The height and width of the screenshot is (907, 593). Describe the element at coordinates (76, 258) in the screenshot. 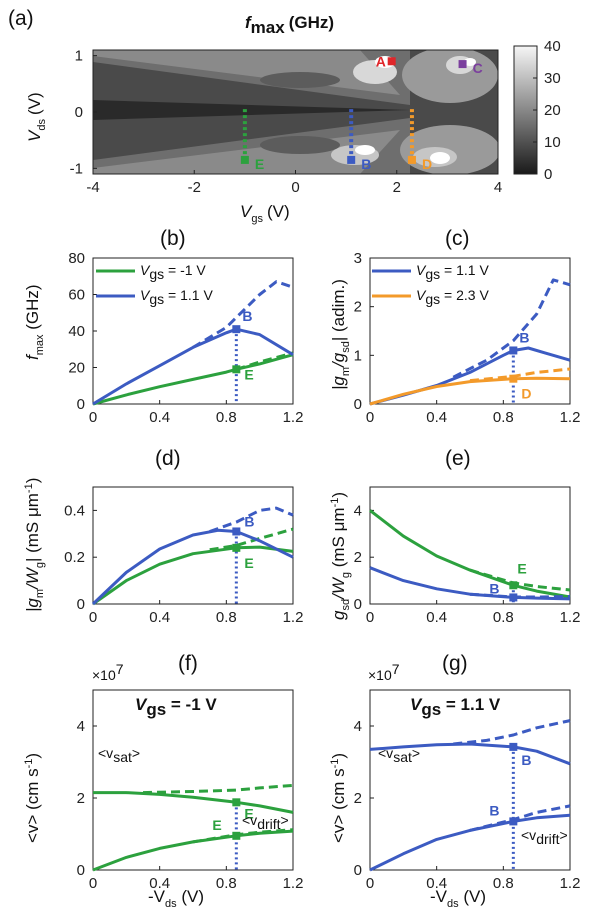

I see `y-tick-label: 80` at that location.